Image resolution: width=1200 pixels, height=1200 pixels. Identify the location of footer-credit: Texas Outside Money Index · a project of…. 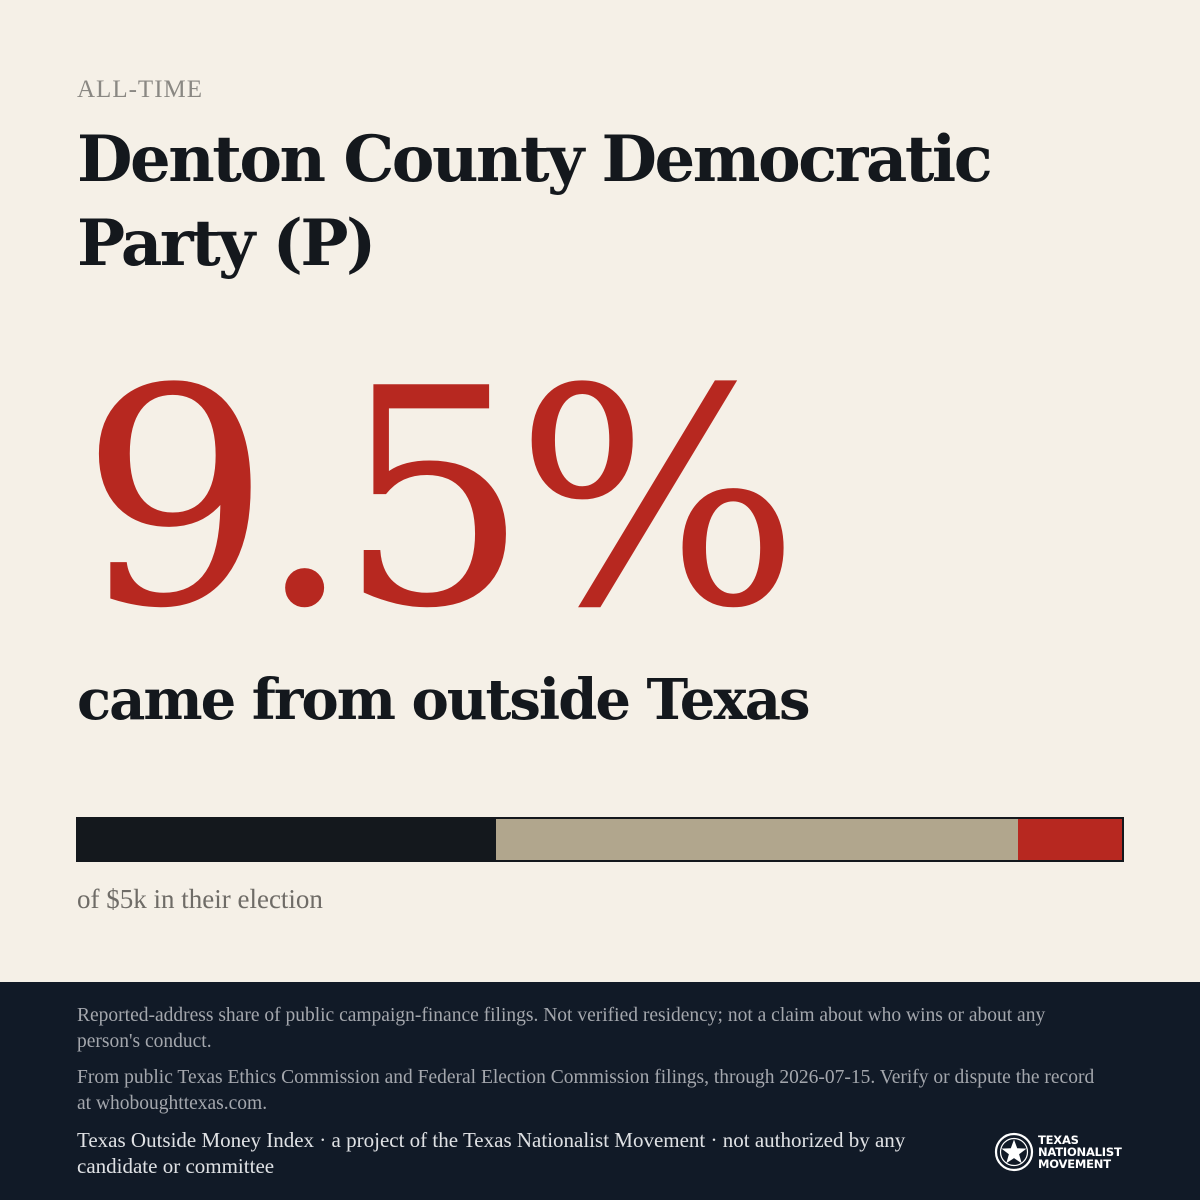
(491, 1153).